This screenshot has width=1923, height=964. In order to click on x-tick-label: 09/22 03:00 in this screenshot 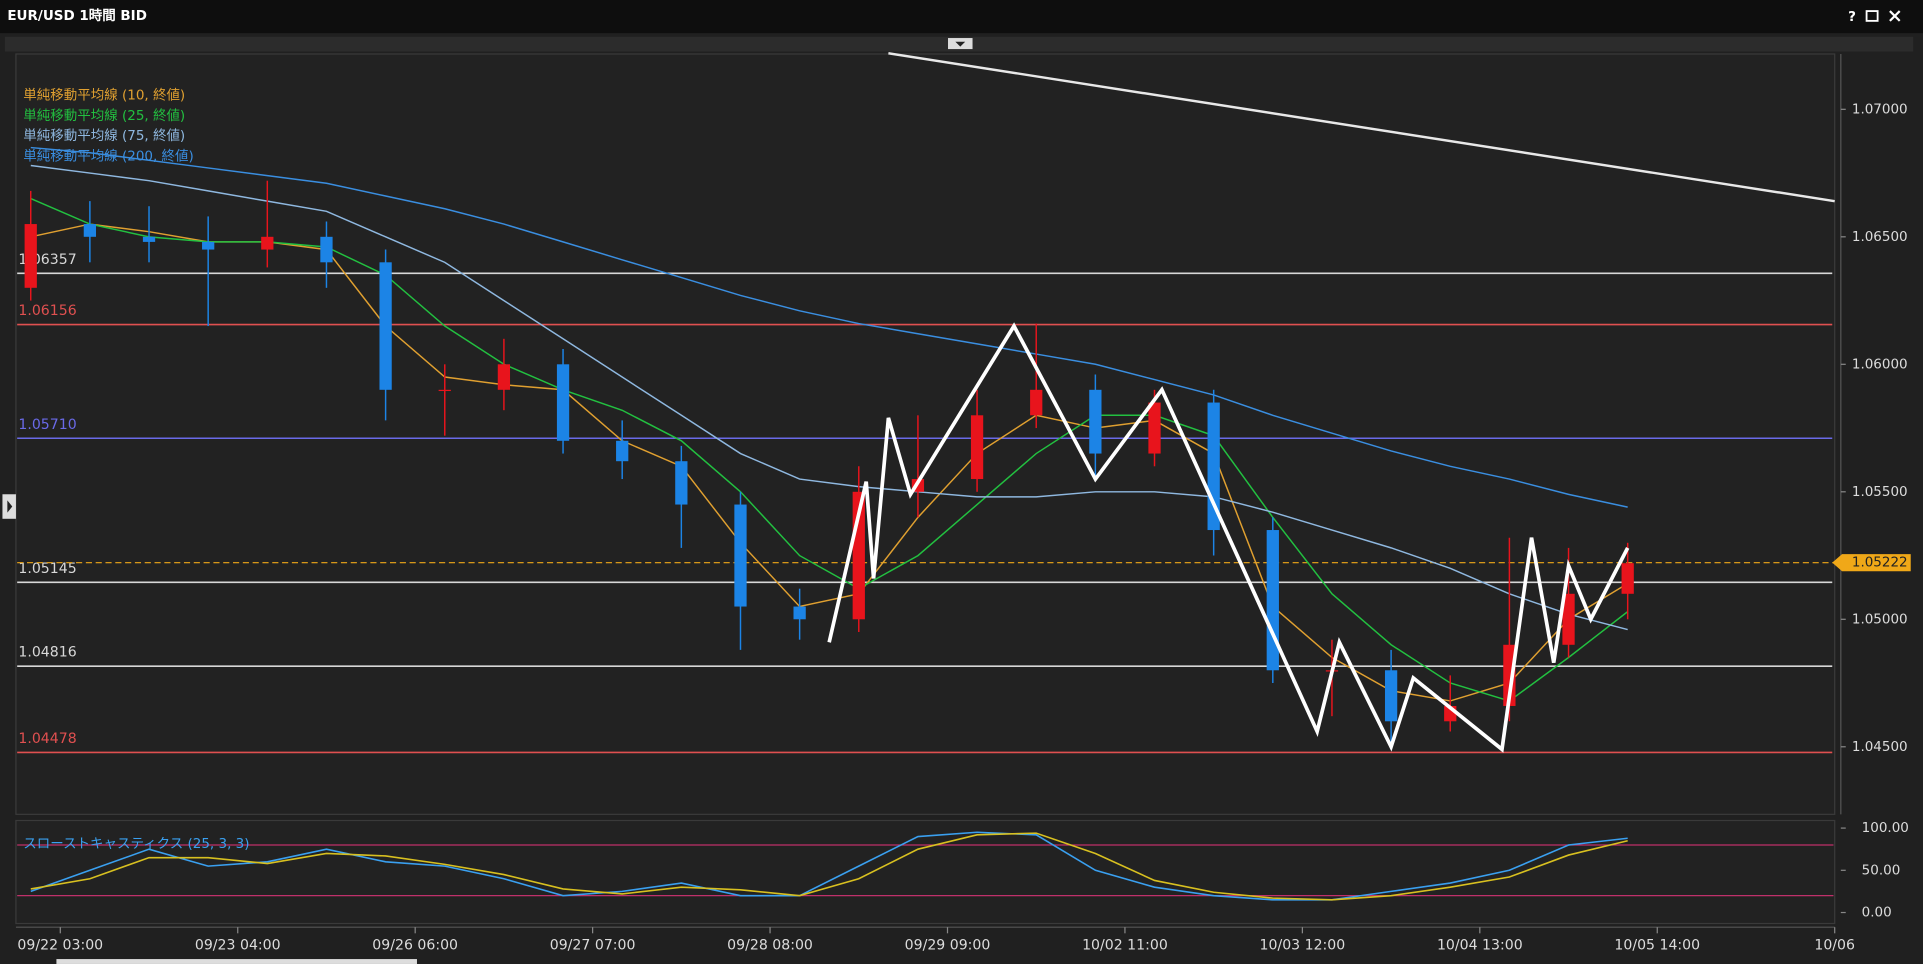, I will do `click(60, 946)`.